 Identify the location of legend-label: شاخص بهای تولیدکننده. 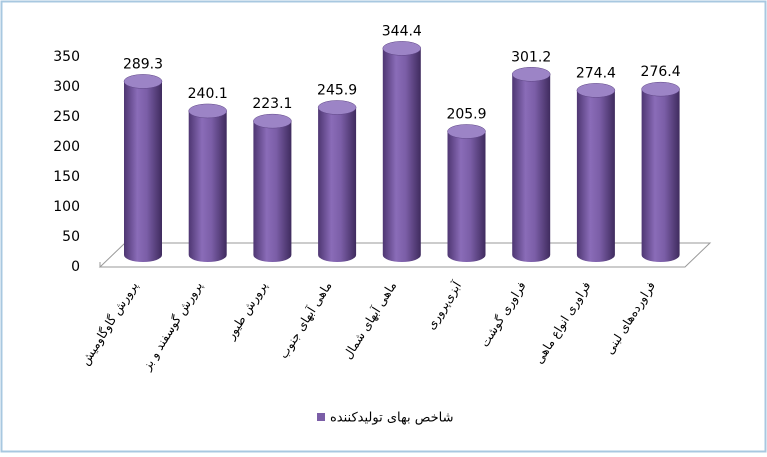
(392, 418).